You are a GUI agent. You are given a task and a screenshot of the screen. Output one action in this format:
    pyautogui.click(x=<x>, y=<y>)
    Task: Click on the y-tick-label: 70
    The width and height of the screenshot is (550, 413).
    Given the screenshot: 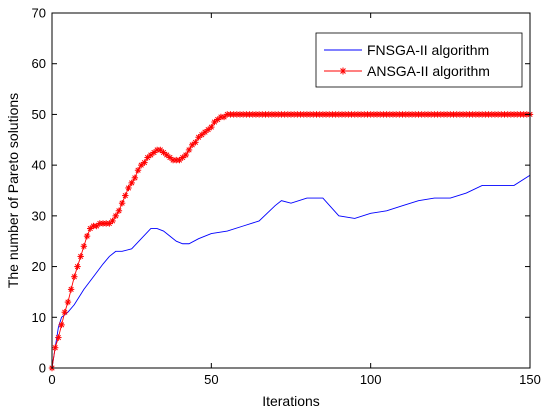 What is the action you would take?
    pyautogui.click(x=39, y=13)
    